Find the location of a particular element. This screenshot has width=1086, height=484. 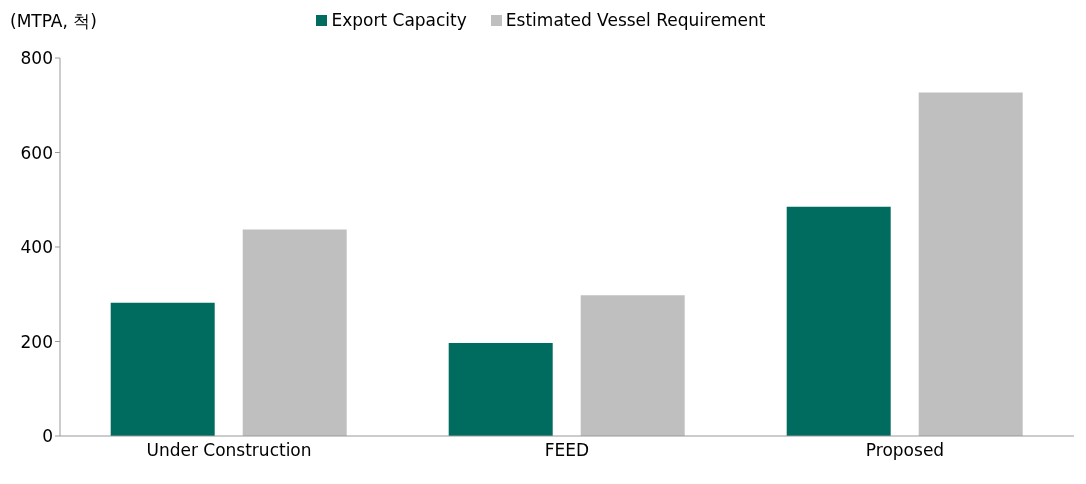

y-tick-label: 400 is located at coordinates (36, 247).